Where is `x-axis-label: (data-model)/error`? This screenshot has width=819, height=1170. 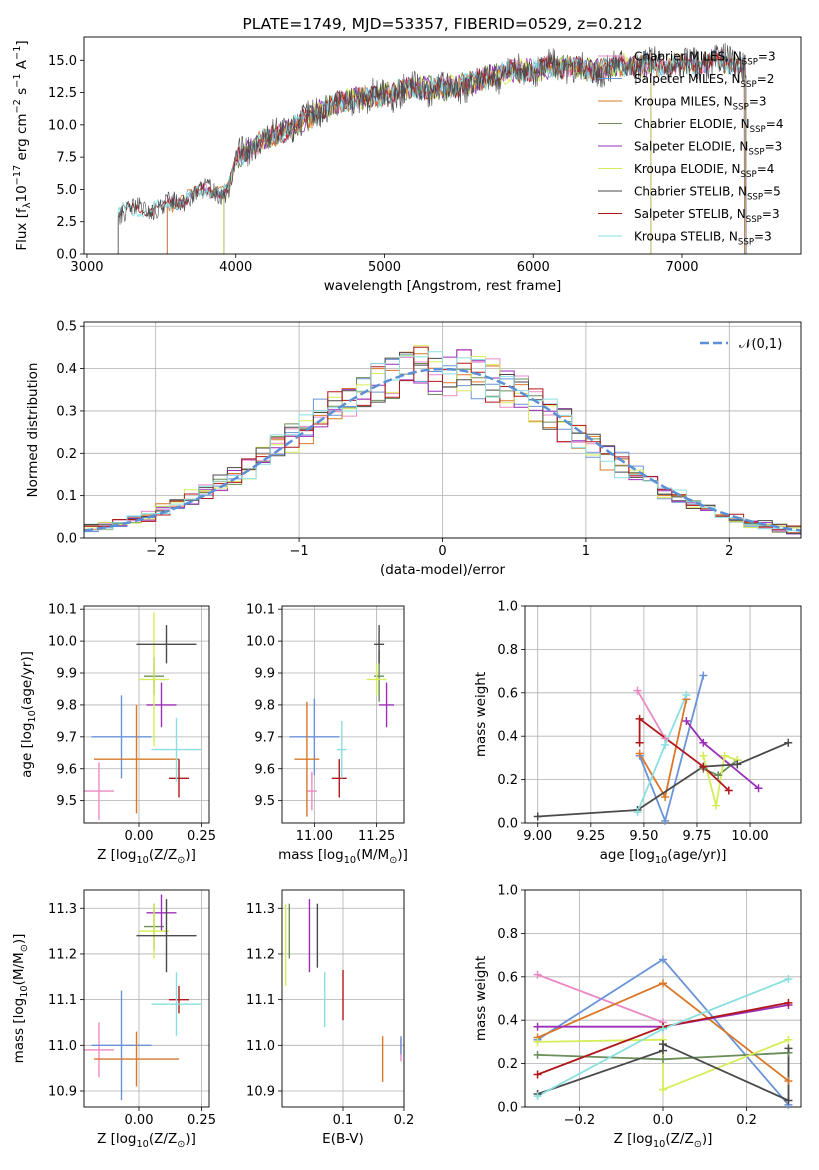 x-axis-label: (data-model)/error is located at coordinates (443, 570).